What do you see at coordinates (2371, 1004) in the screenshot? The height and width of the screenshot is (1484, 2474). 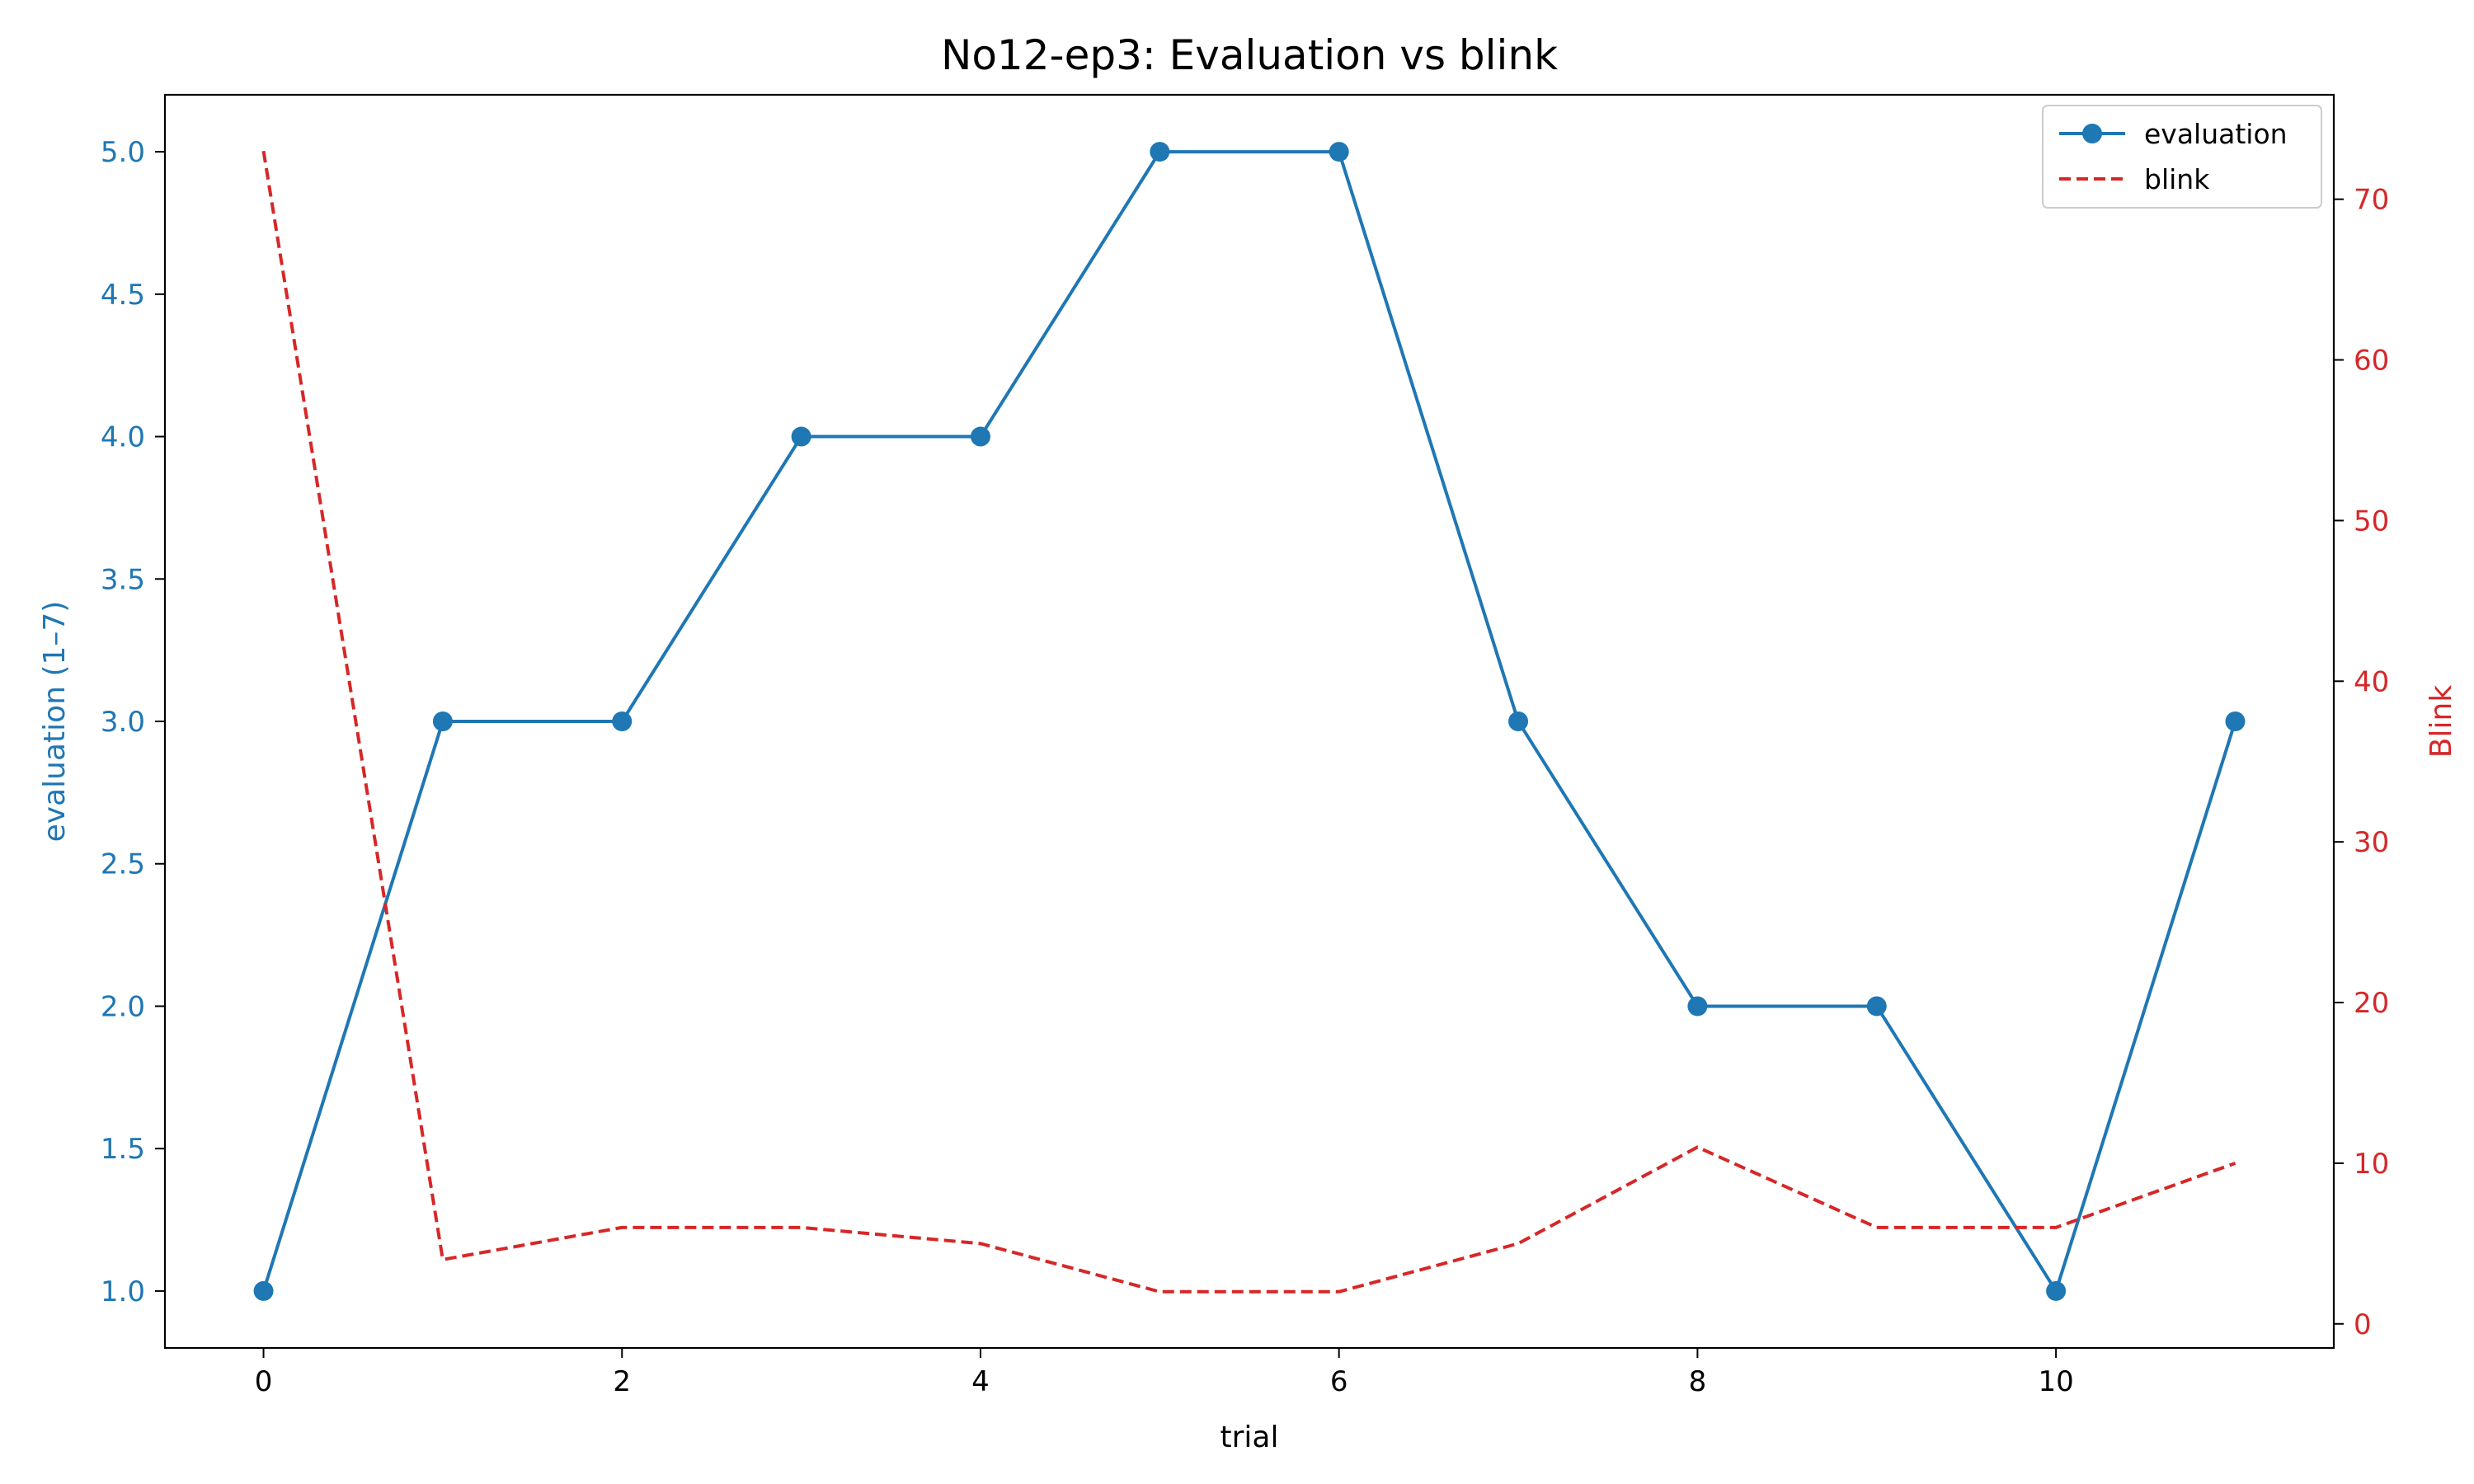 I see `y-right-tick-label: 20` at bounding box center [2371, 1004].